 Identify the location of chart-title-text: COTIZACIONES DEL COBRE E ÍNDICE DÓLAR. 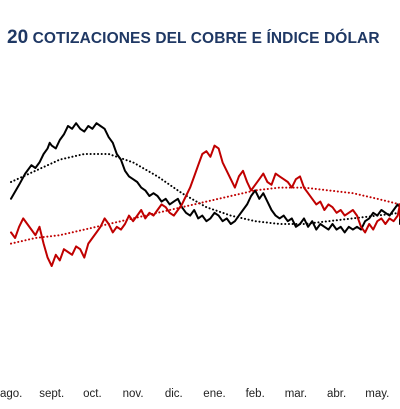
(206, 38).